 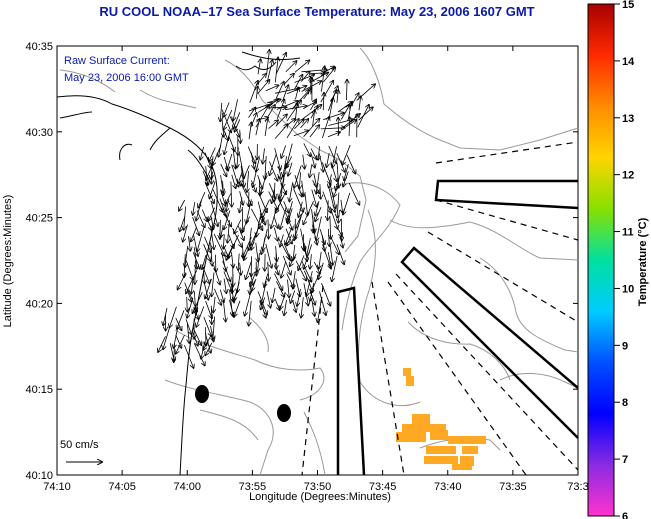 What do you see at coordinates (39, 476) in the screenshot?
I see `y-tick-label: 40:10` at bounding box center [39, 476].